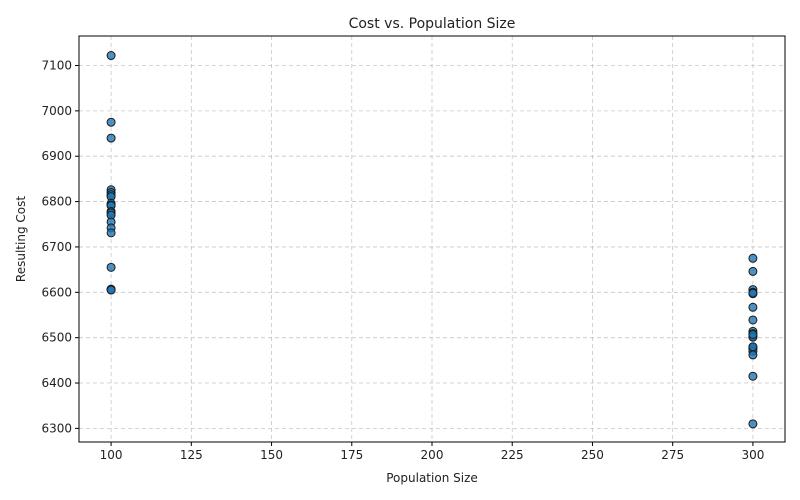  I want to click on chart-title: Cost vs. Population Size, so click(432, 24).